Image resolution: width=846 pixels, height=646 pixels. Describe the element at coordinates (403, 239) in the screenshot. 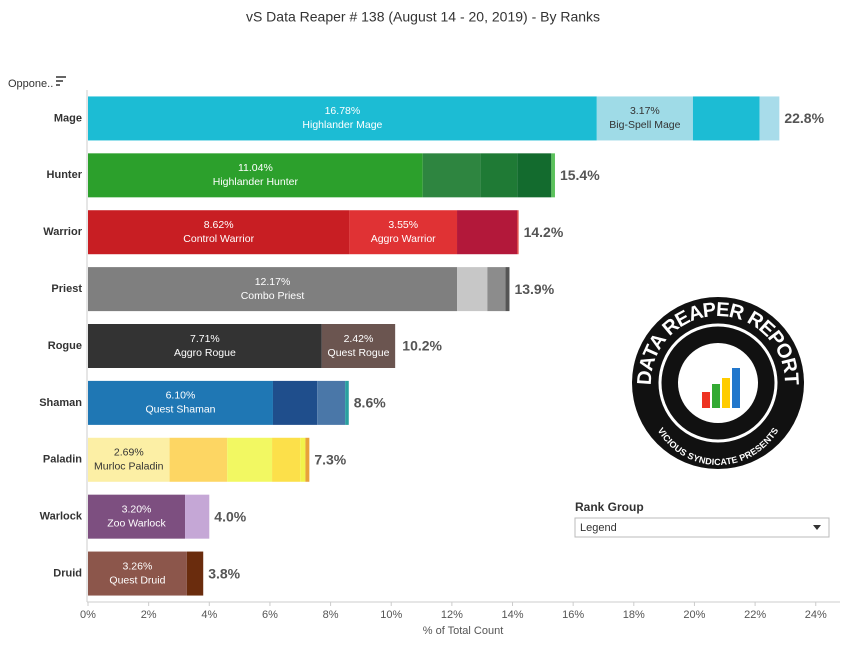

I see `segment-name-label: Aggro Warrior` at that location.